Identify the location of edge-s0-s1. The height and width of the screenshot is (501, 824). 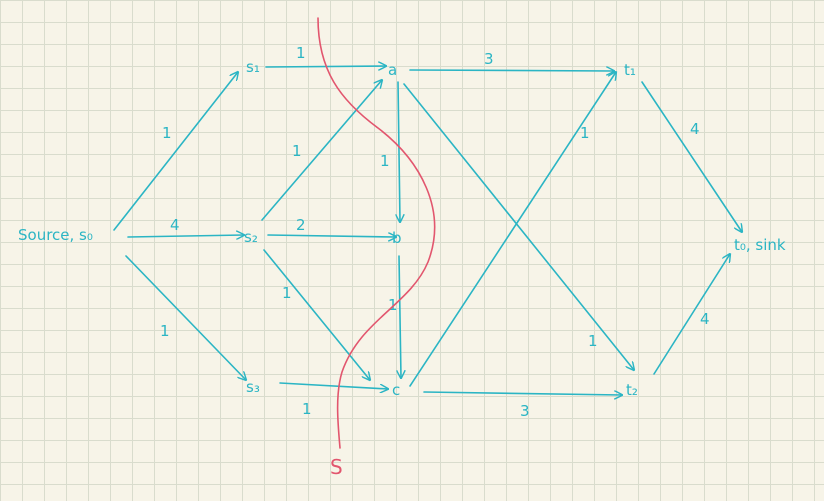
(175, 151).